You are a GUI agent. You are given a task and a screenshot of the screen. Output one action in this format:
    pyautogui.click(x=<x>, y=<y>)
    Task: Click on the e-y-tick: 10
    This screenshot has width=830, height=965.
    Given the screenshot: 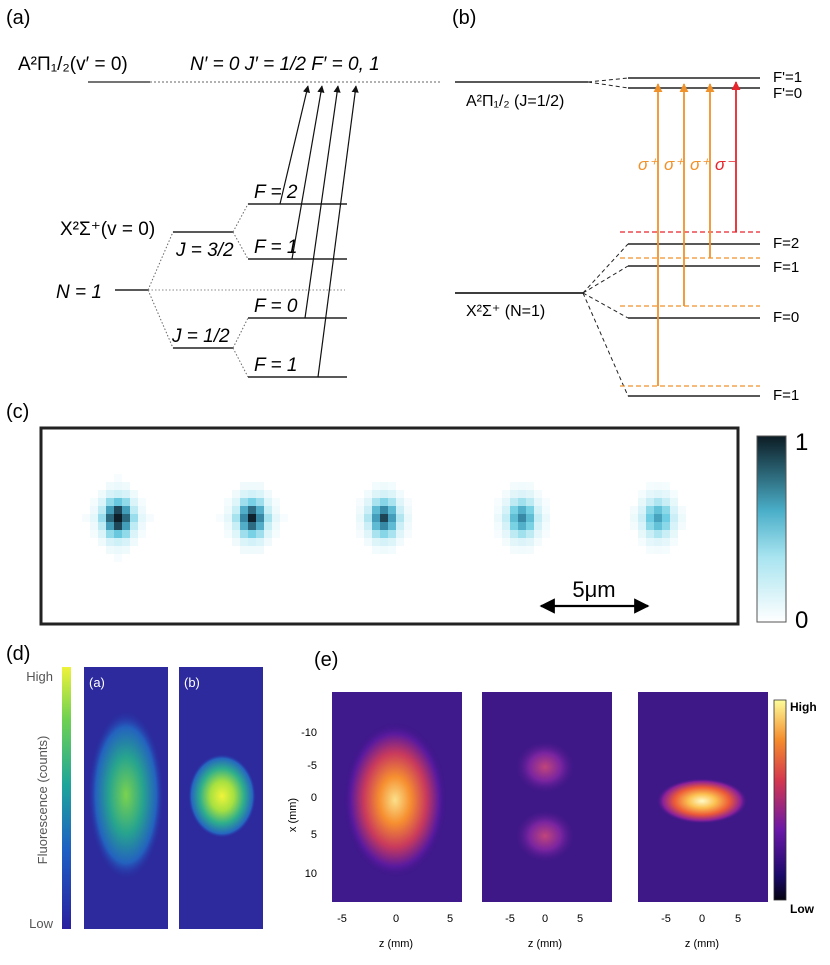 What is the action you would take?
    pyautogui.click(x=311, y=874)
    